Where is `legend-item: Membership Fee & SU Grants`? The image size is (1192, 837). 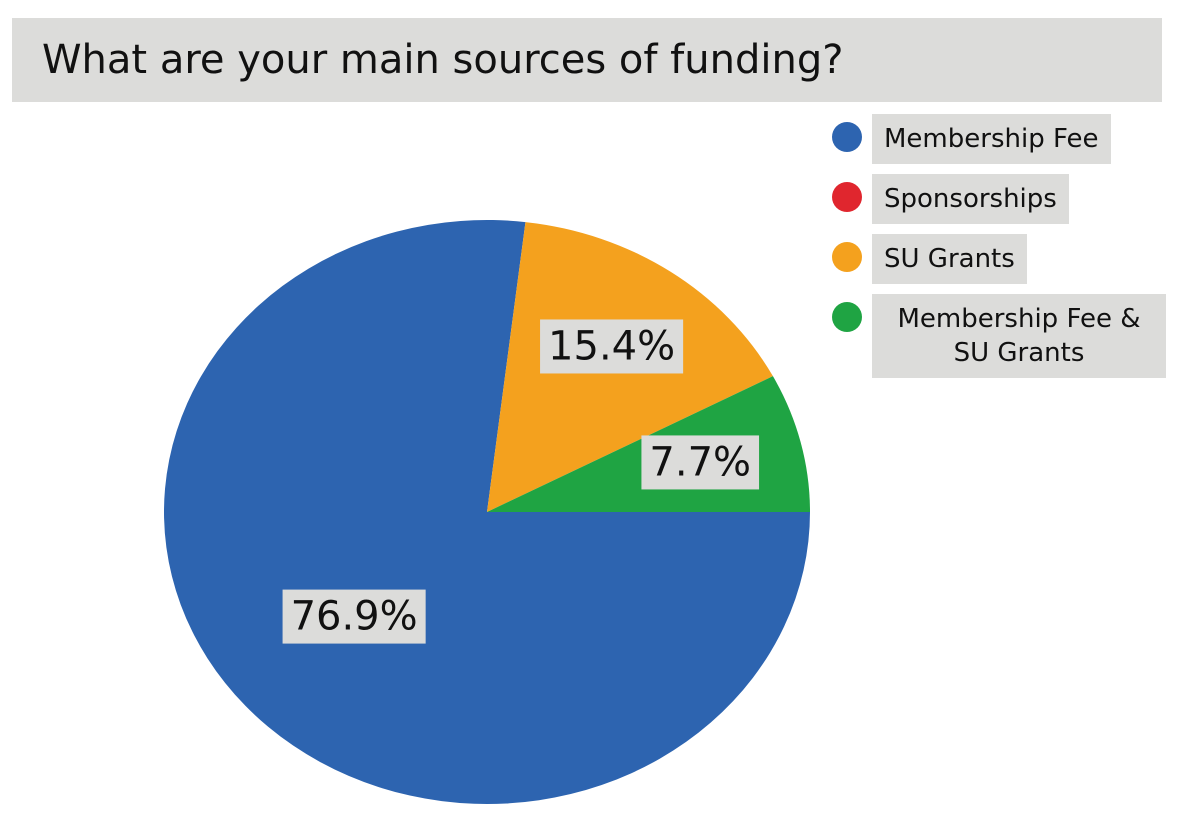 legend-item: Membership Fee & SU Grants is located at coordinates (1007, 336).